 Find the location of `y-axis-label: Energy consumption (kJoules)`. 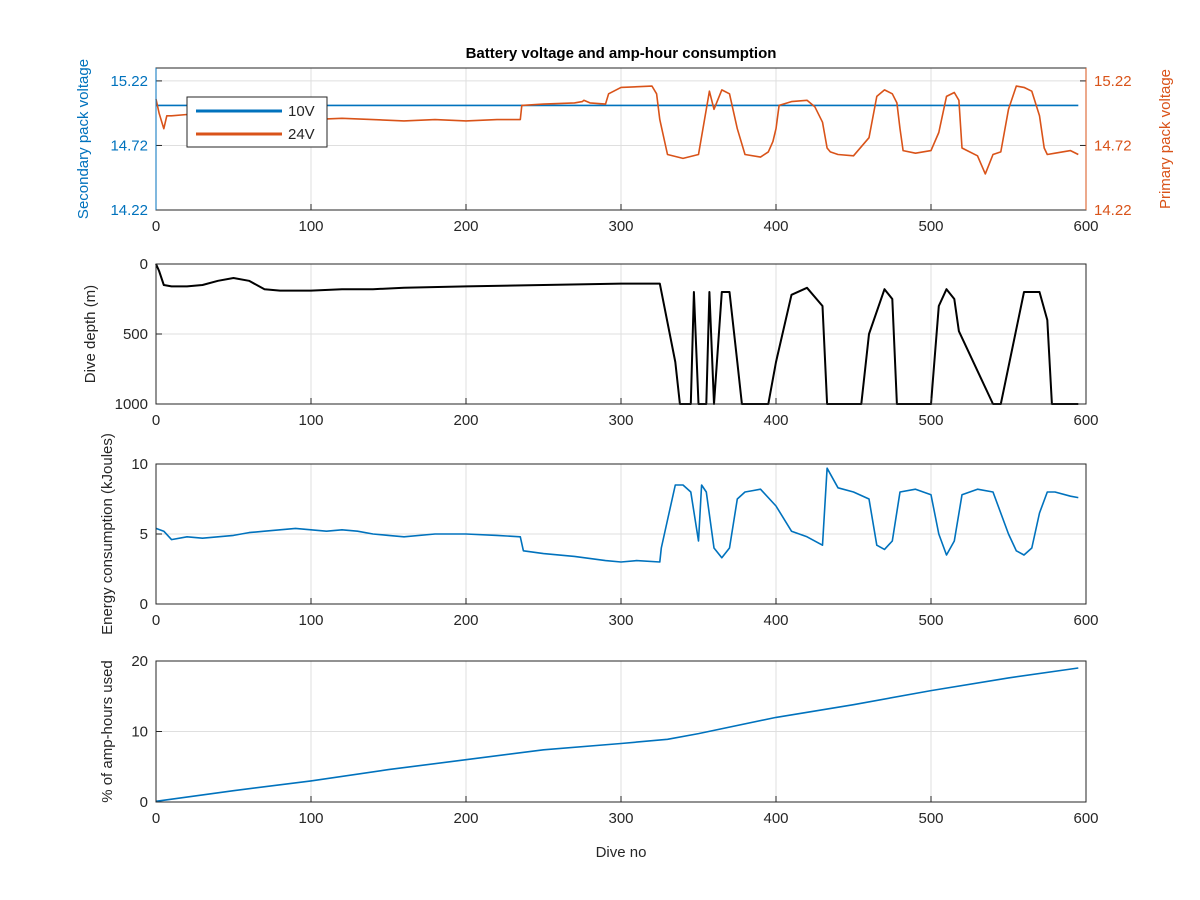

y-axis-label: Energy consumption (kJoules) is located at coordinates (107, 534).